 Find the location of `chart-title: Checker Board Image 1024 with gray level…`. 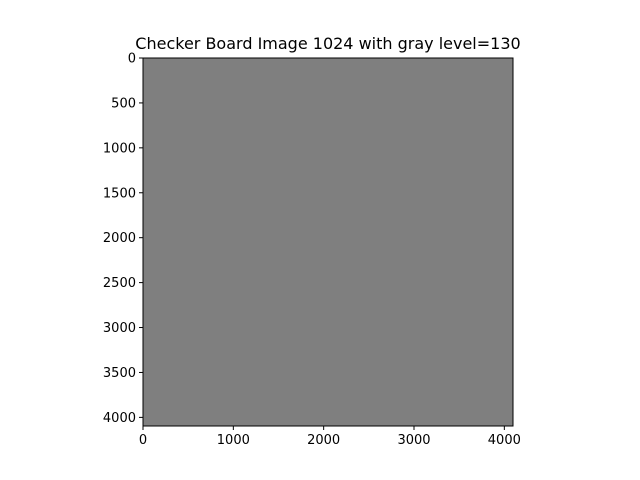

chart-title: Checker Board Image 1024 with gray level… is located at coordinates (327, 43).